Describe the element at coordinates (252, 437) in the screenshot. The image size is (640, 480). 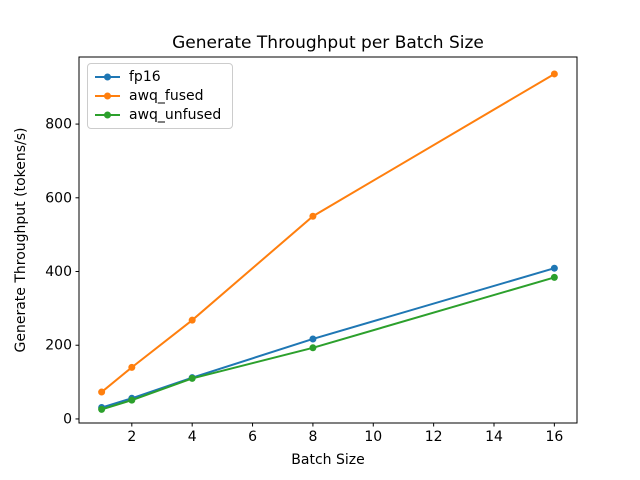
I see `x-tick-label: 6` at that location.